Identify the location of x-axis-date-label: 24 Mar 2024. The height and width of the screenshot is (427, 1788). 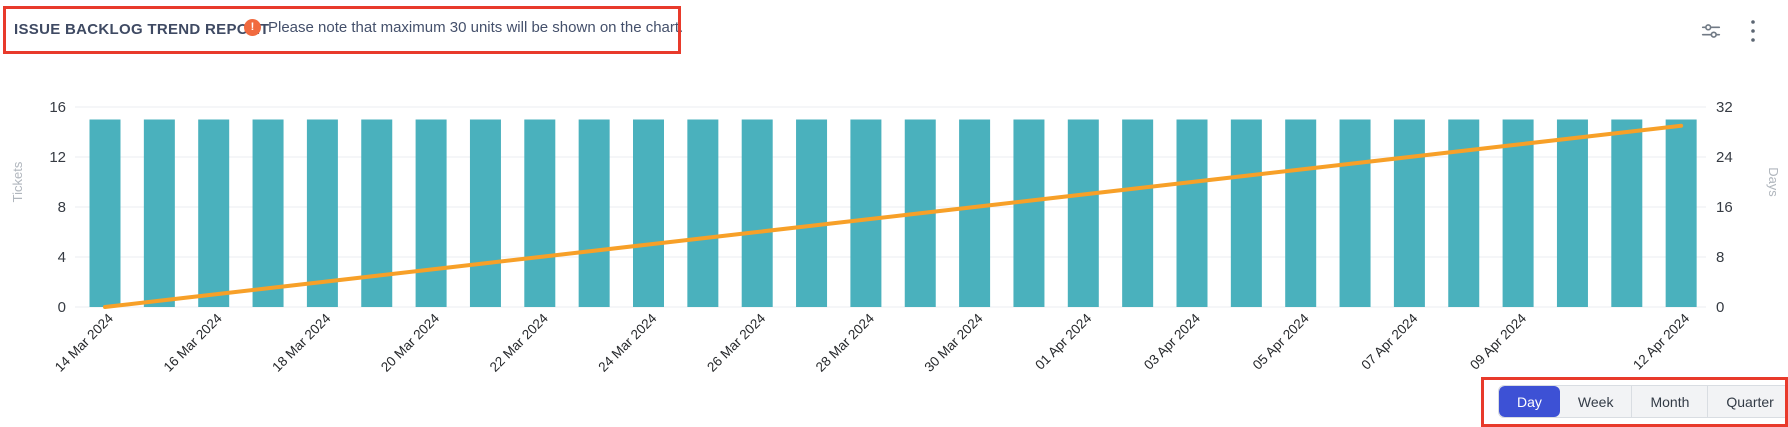
(627, 342).